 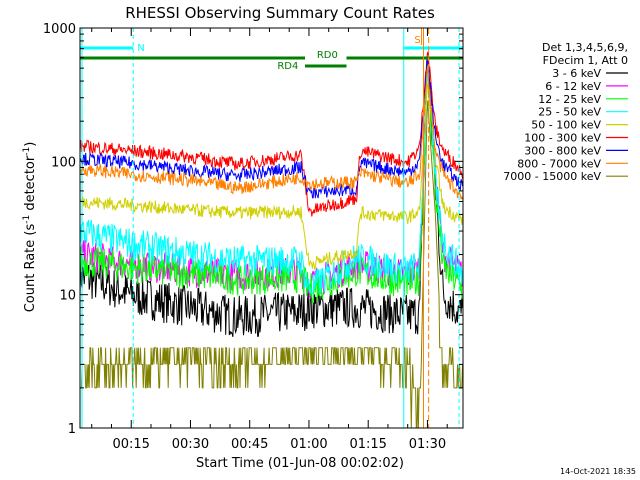 What do you see at coordinates (569, 112) in the screenshot?
I see `legend-item-label: 25 - 50 keV` at bounding box center [569, 112].